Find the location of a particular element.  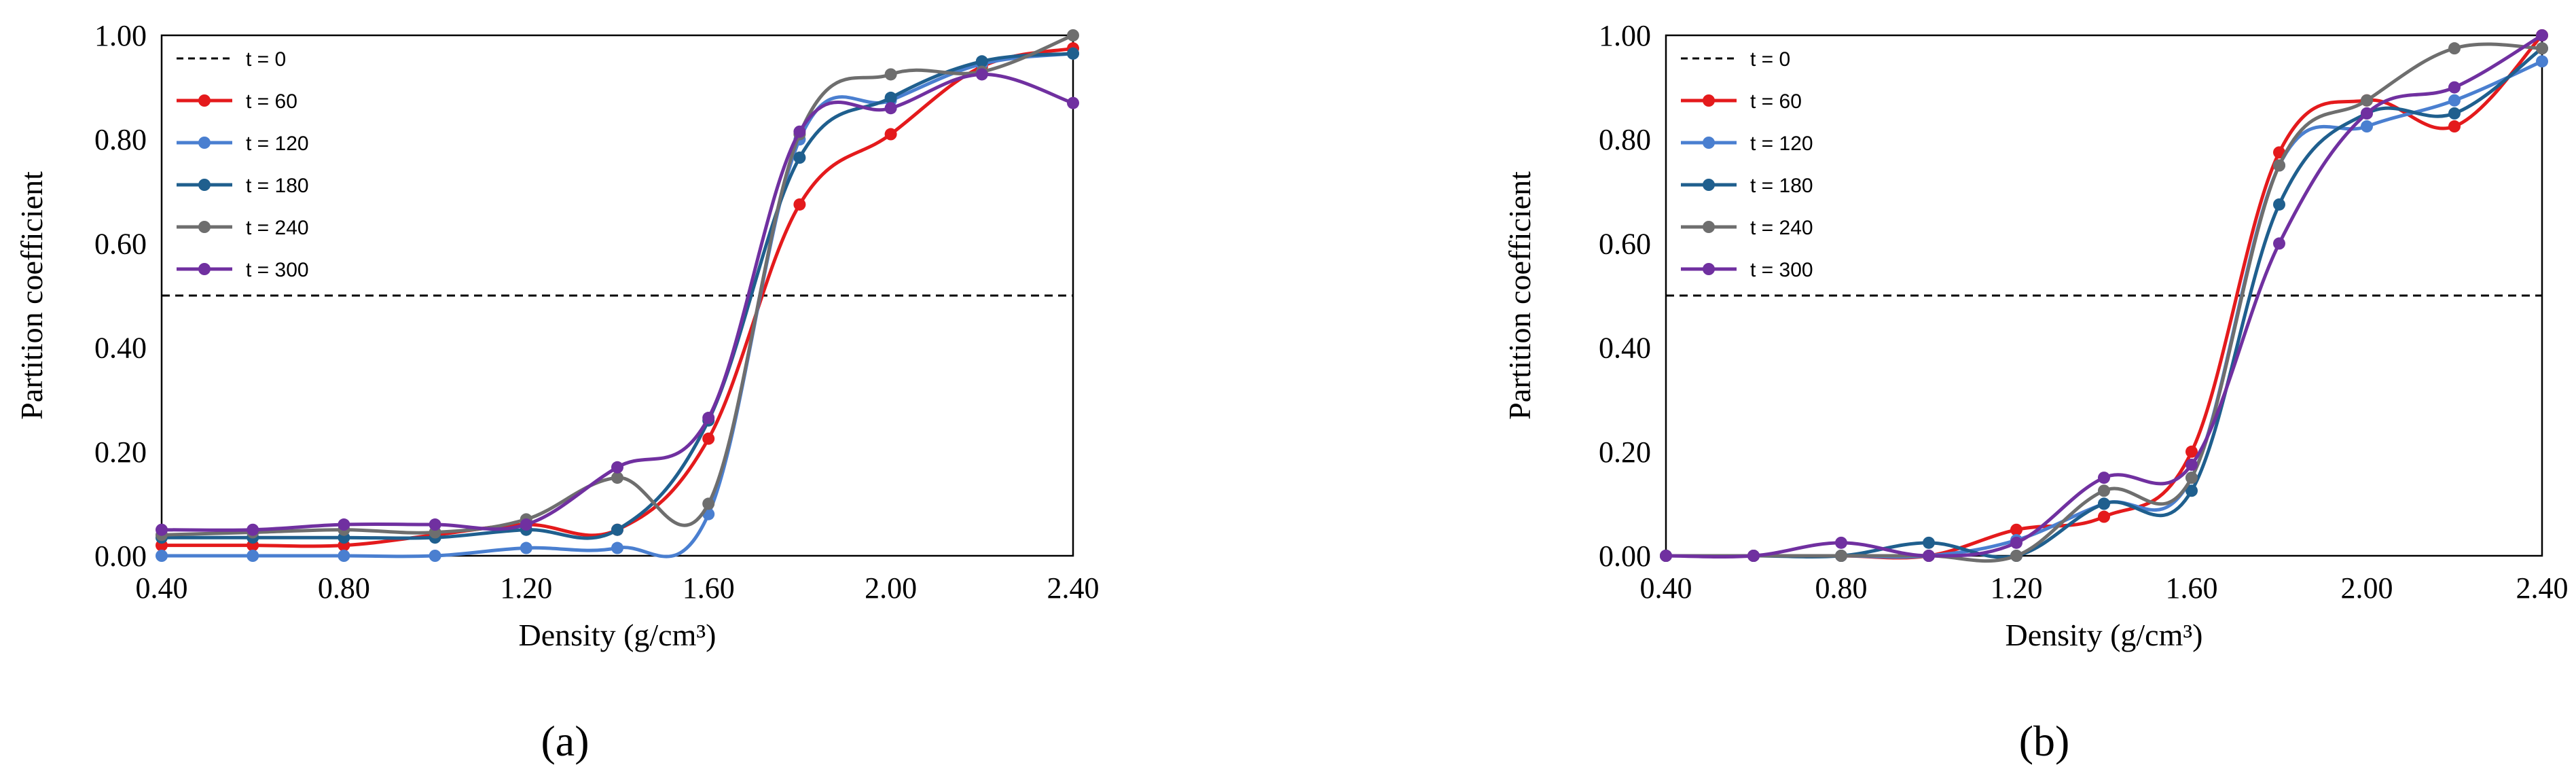

legend-entry-label: t = 120 is located at coordinates (277, 143).